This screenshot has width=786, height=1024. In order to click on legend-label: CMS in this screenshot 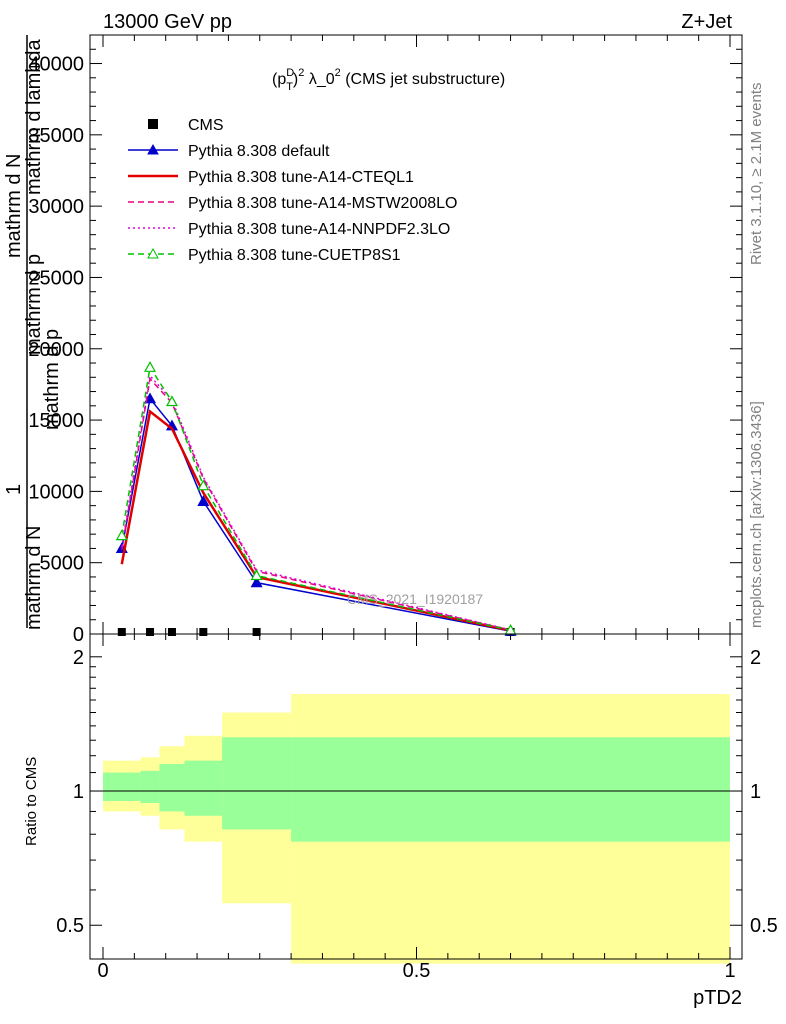, I will do `click(206, 125)`.